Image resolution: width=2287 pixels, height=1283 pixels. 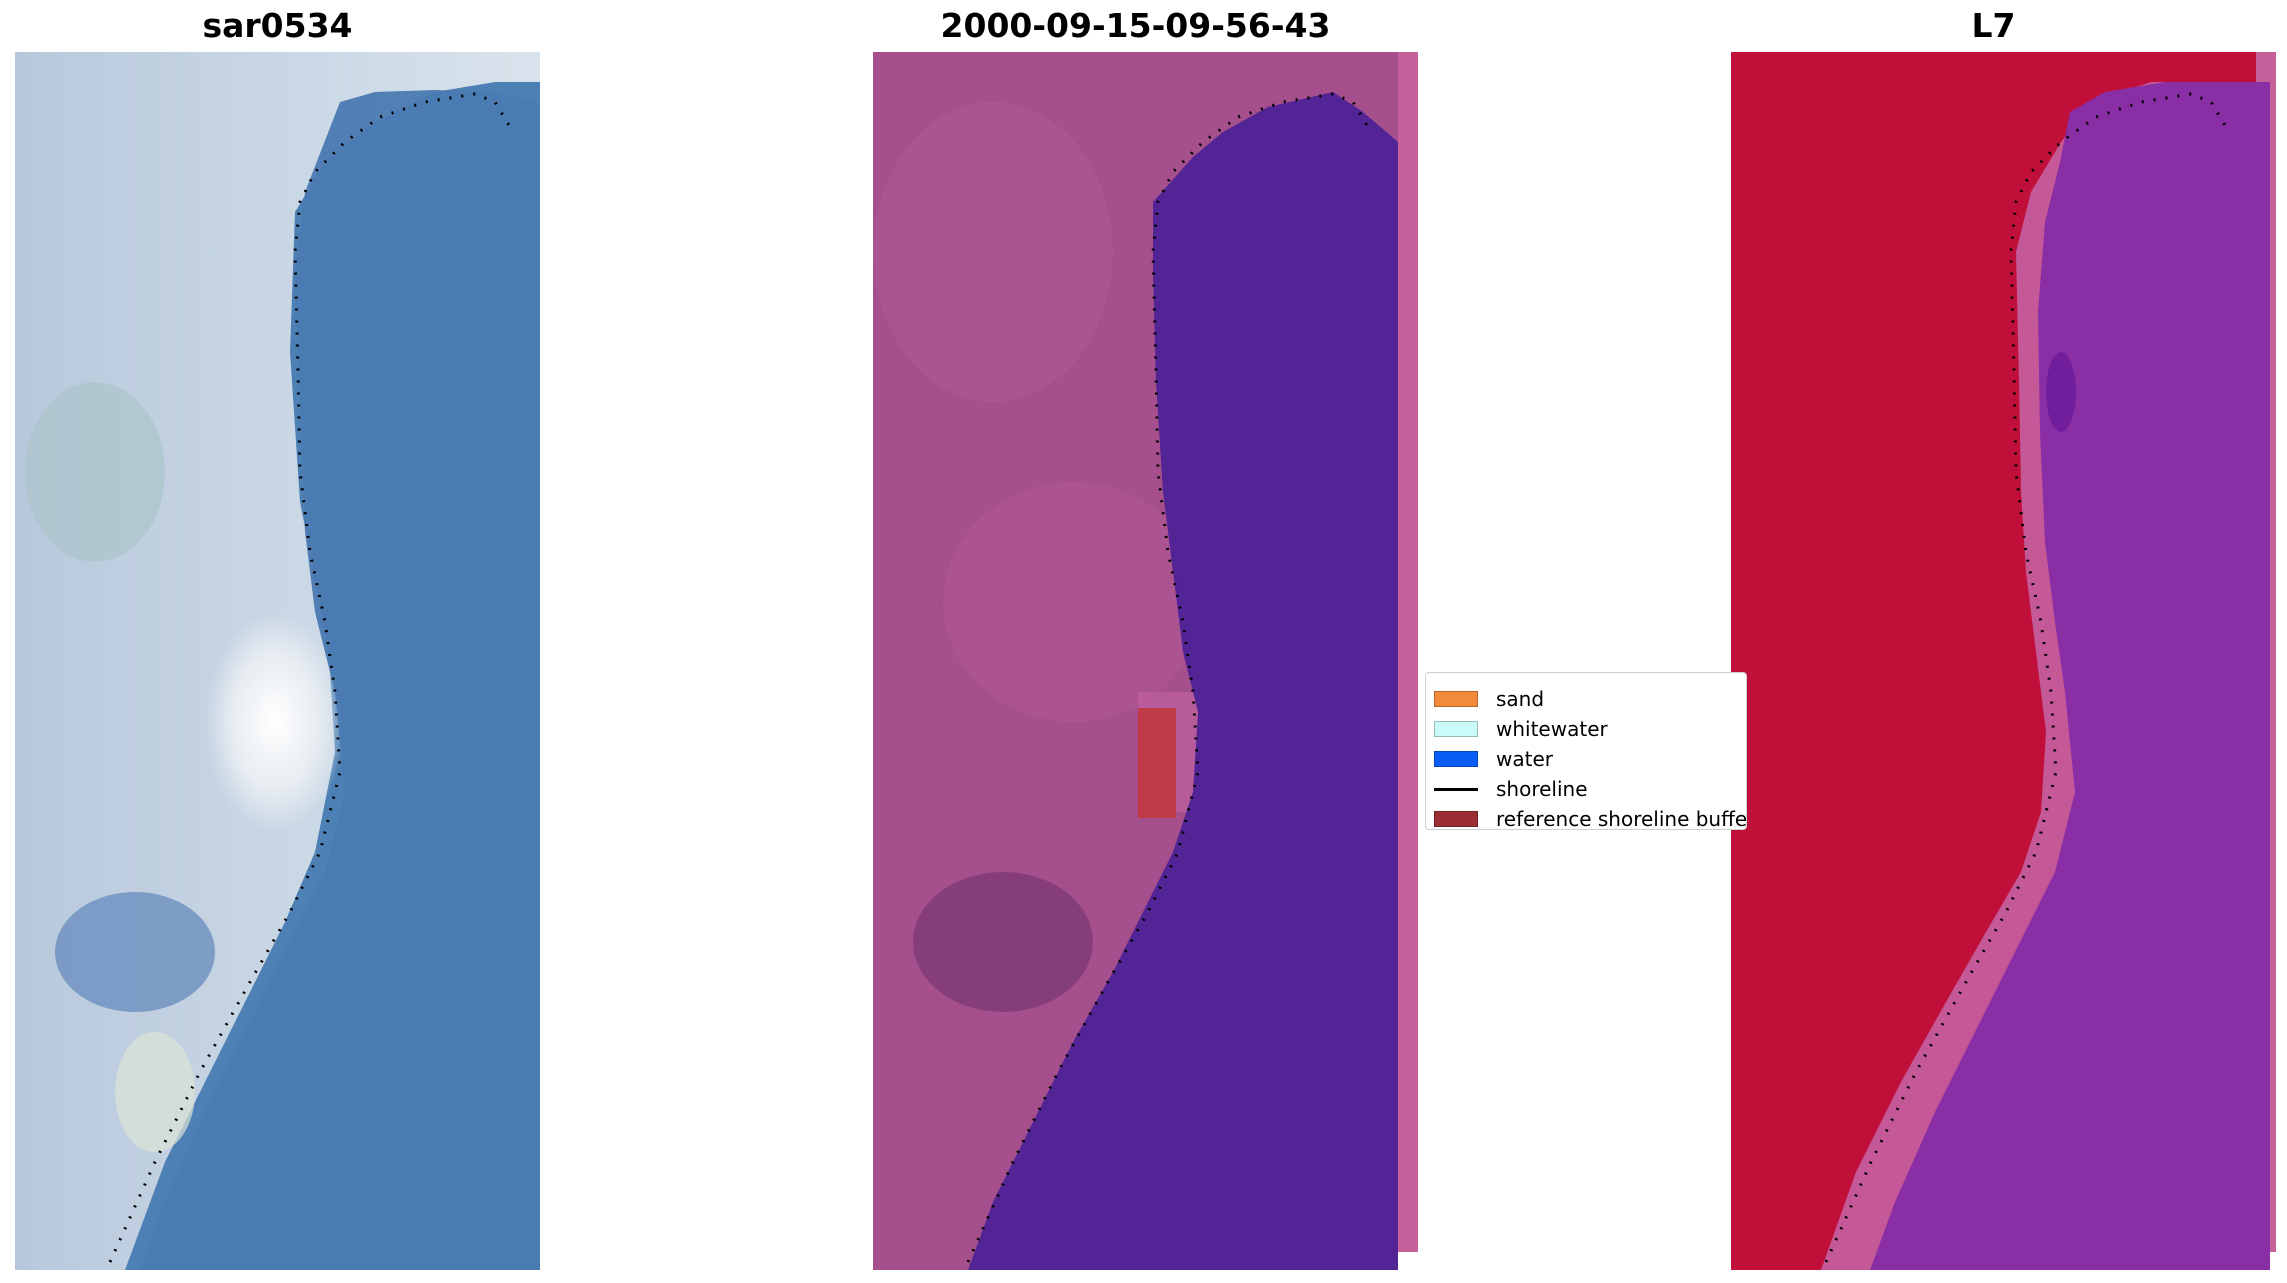 I want to click on legend-item-sand: sand, so click(x=1489, y=699).